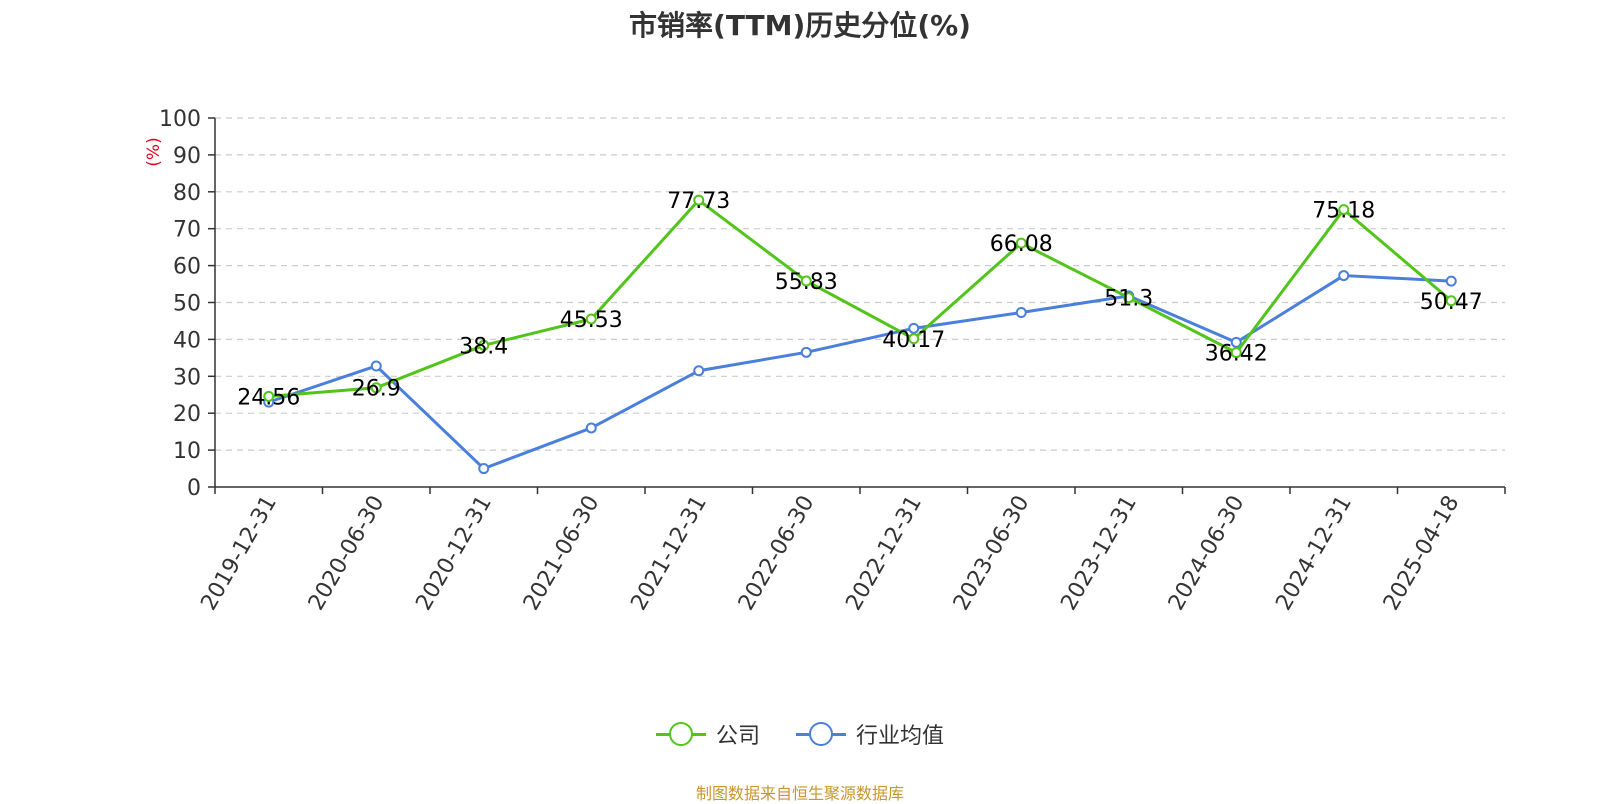  I want to click on x-tick-label-2024-12-31: 2024-12-31, so click(1314, 553).